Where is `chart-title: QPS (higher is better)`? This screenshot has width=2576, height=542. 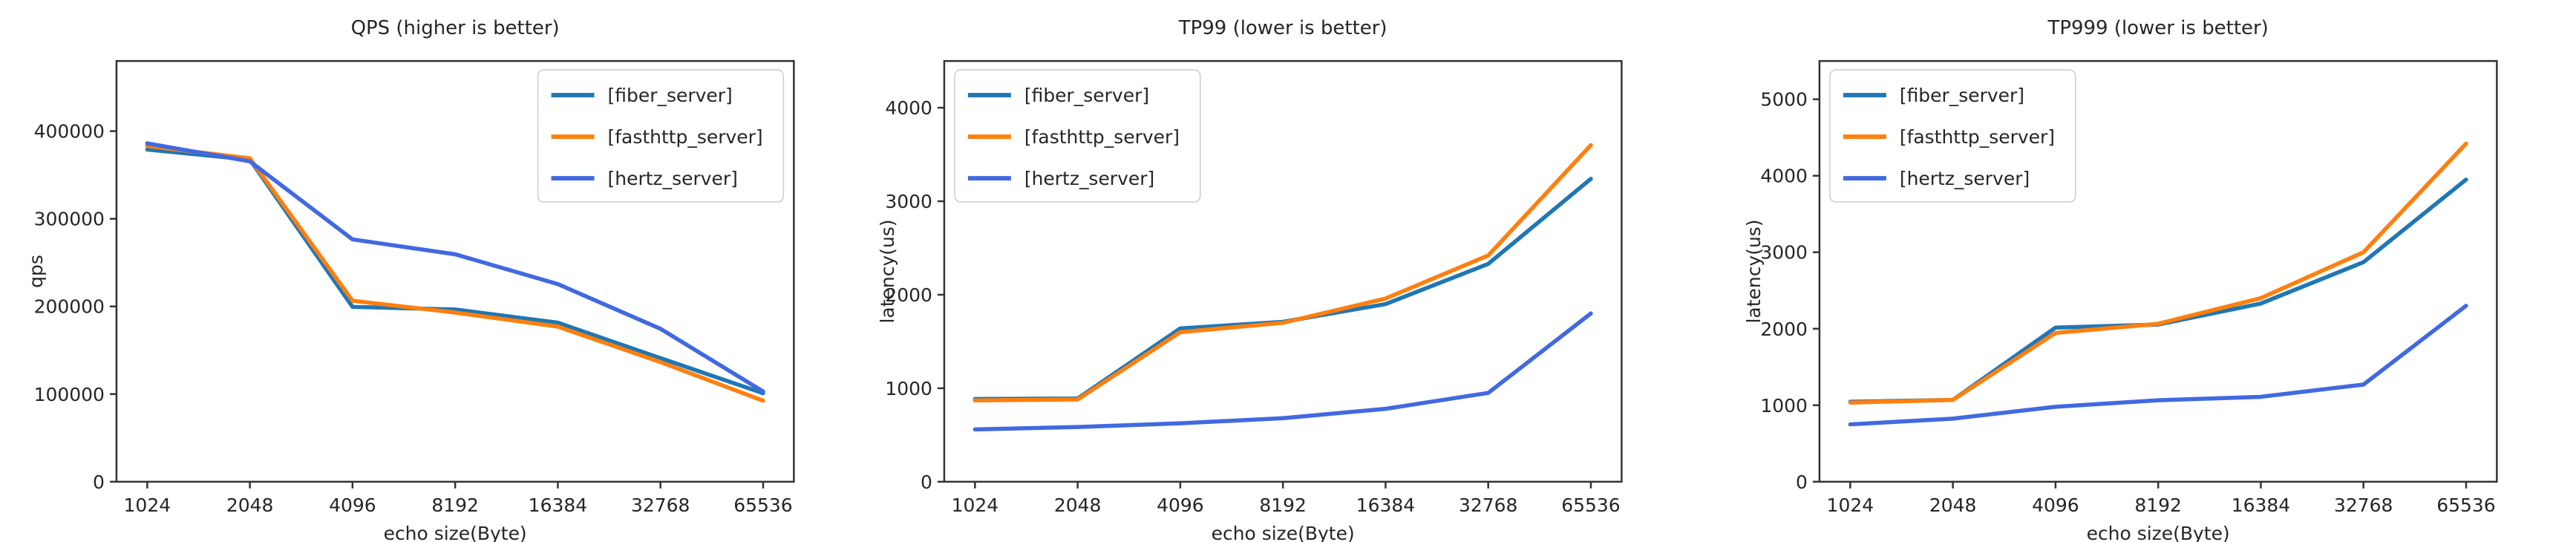
chart-title: QPS (higher is better) is located at coordinates (455, 28).